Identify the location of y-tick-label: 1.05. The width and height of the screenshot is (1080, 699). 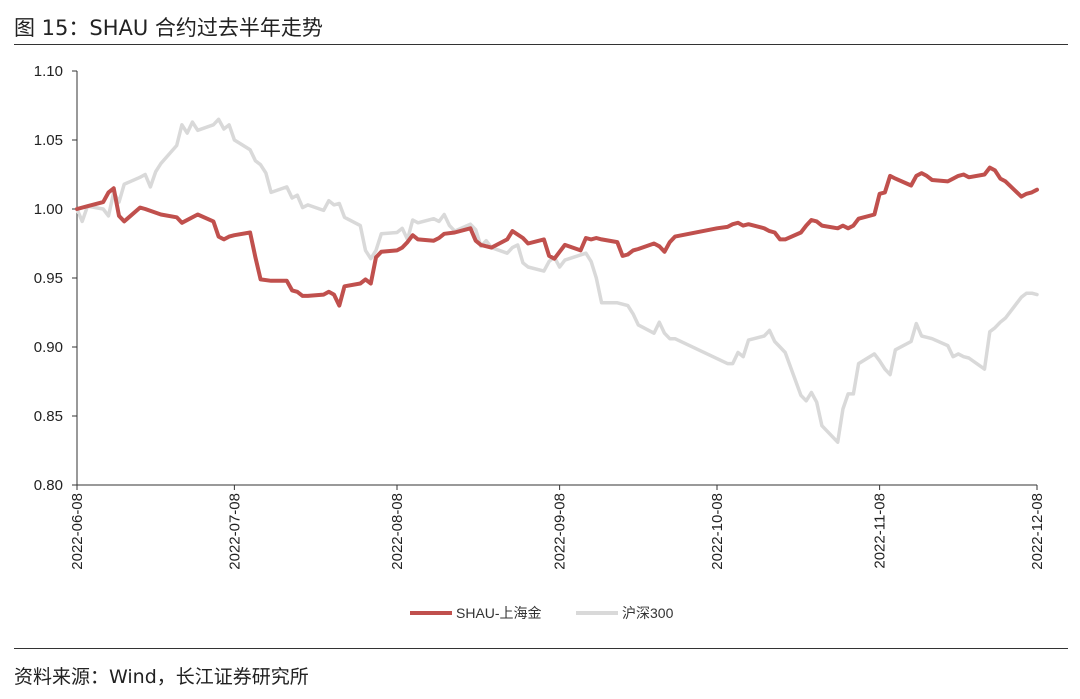
(48, 140).